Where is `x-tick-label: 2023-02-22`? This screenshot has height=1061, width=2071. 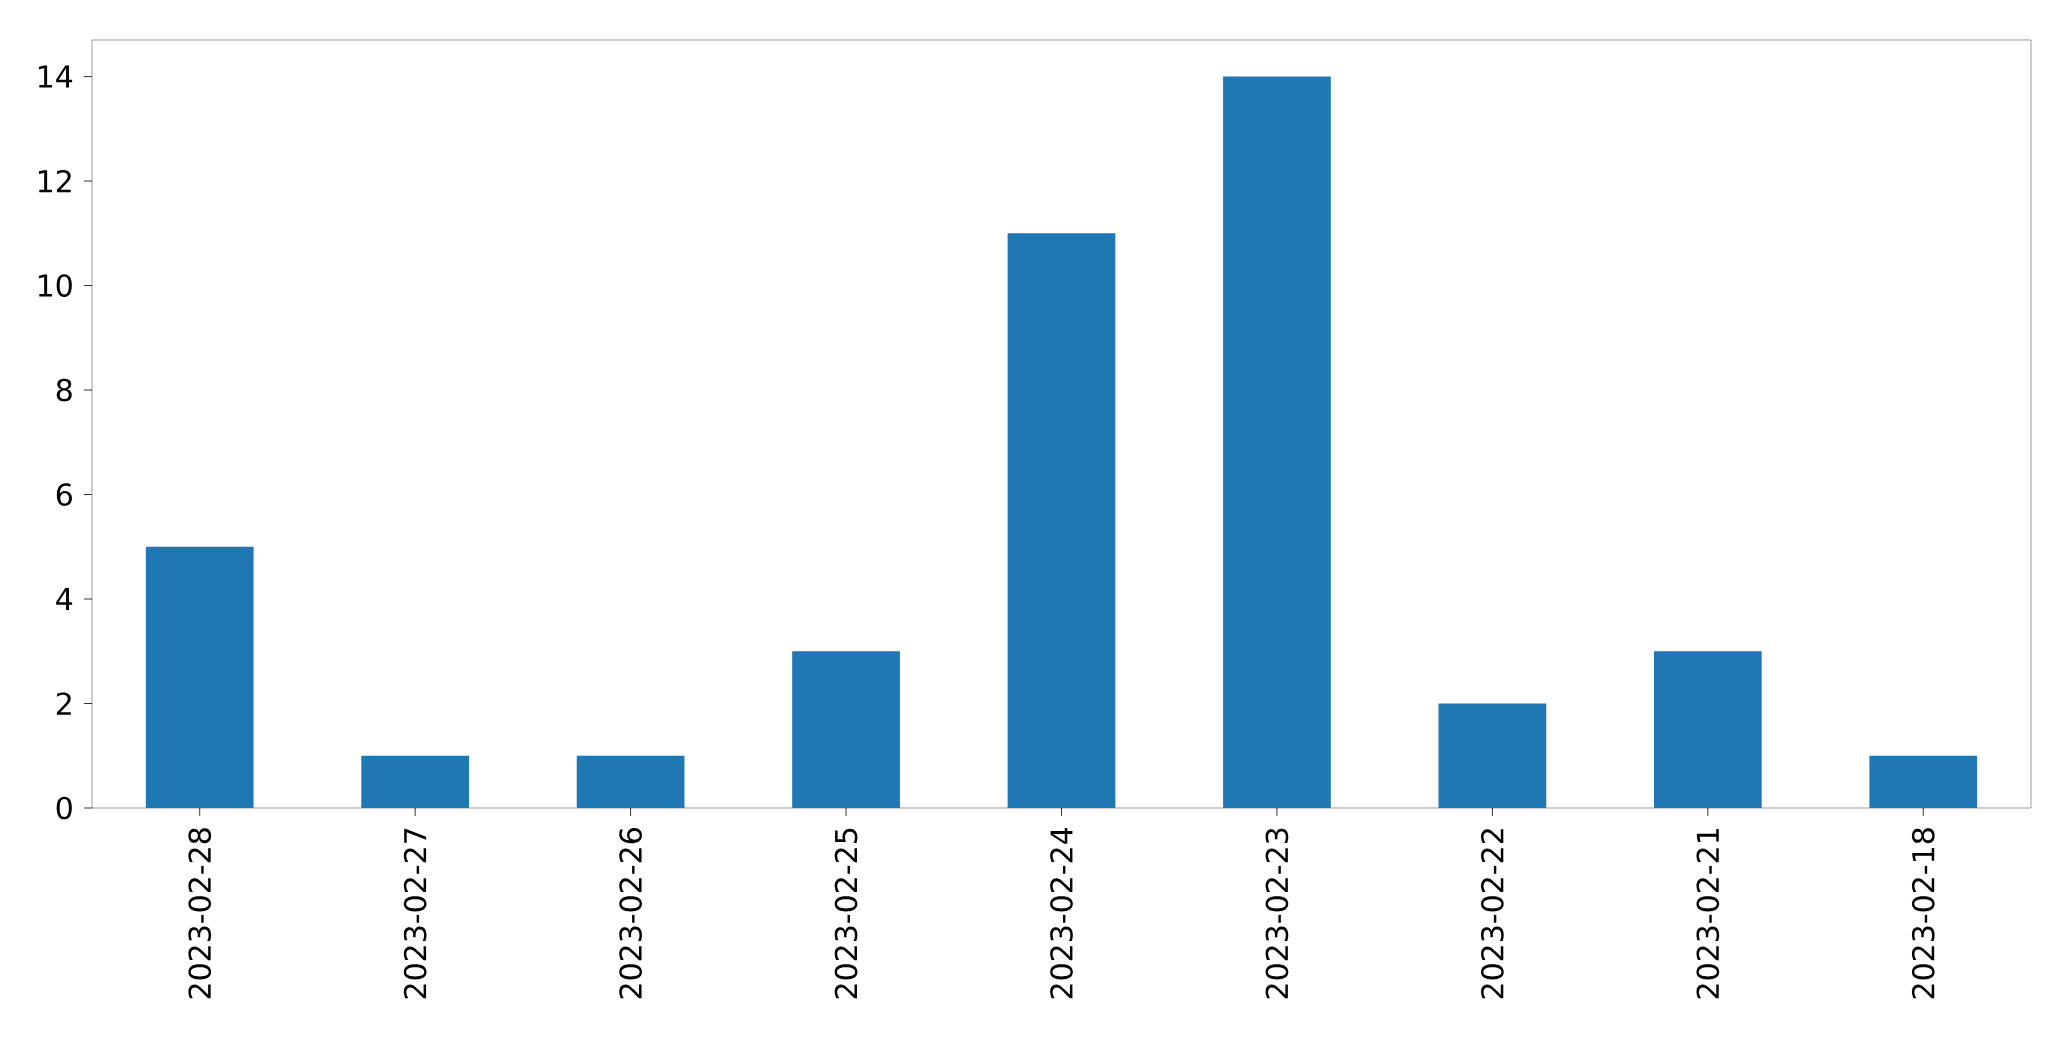 x-tick-label: 2023-02-22 is located at coordinates (1492, 914).